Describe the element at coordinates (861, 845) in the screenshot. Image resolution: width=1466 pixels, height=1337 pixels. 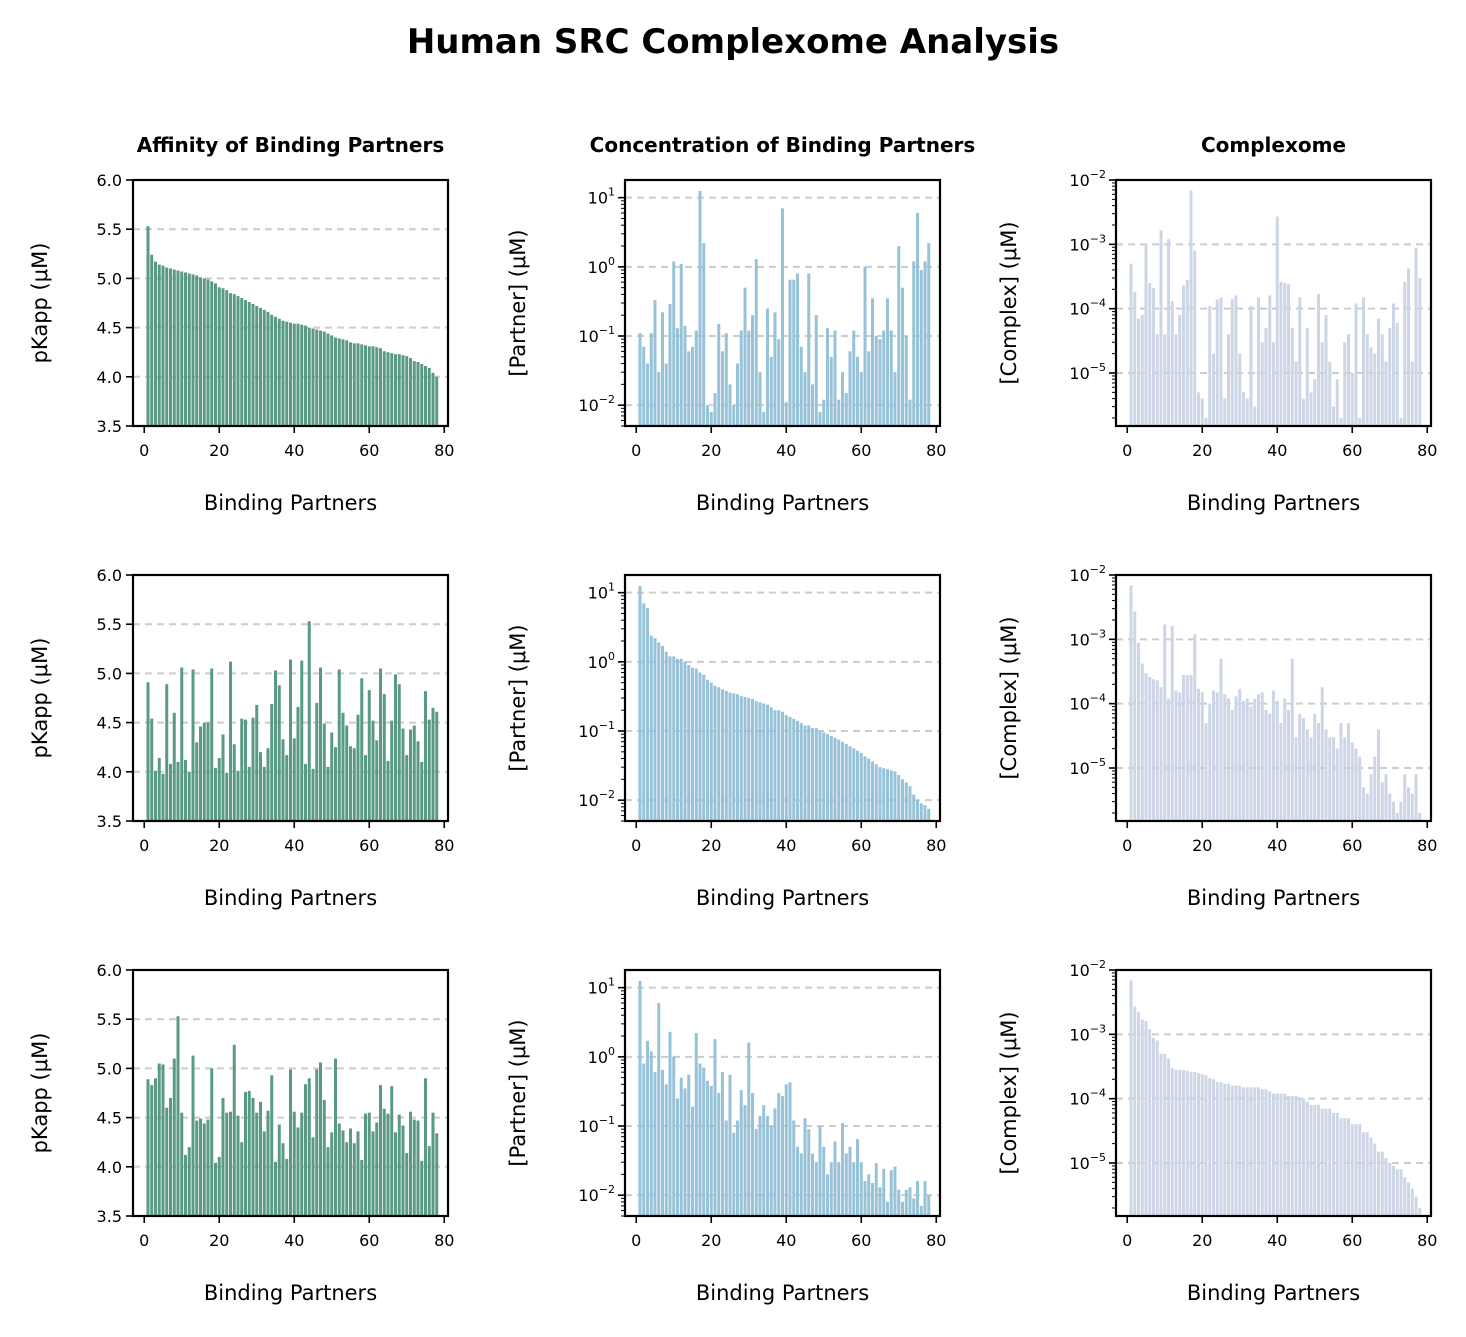
I see `x-tick-label: 60` at that location.